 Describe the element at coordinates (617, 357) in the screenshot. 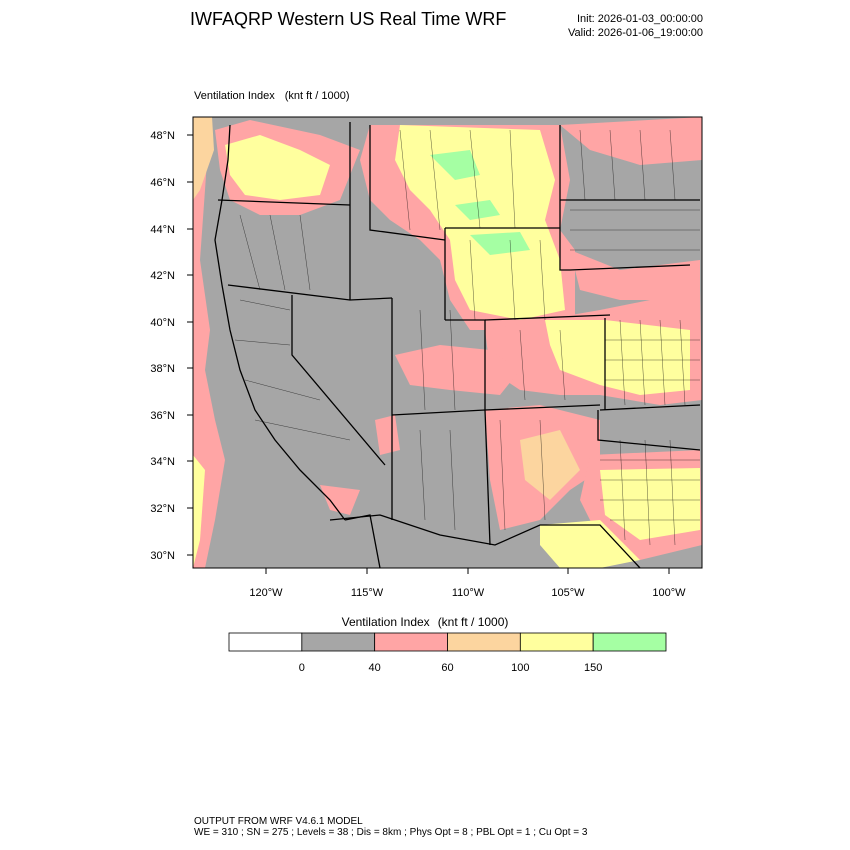

I see `plains-yellow-zone` at that location.